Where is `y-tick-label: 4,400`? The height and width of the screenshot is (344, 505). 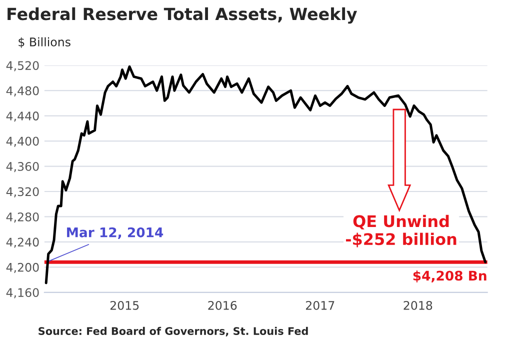
y-tick-label: 4,400 is located at coordinates (22, 141).